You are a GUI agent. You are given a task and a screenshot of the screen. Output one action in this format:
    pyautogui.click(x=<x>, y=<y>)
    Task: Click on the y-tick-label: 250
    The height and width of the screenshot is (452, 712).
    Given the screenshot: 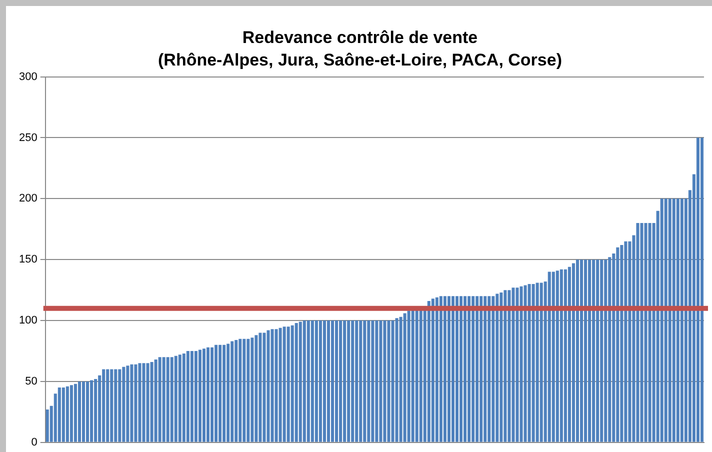 What is the action you would take?
    pyautogui.click(x=28, y=138)
    